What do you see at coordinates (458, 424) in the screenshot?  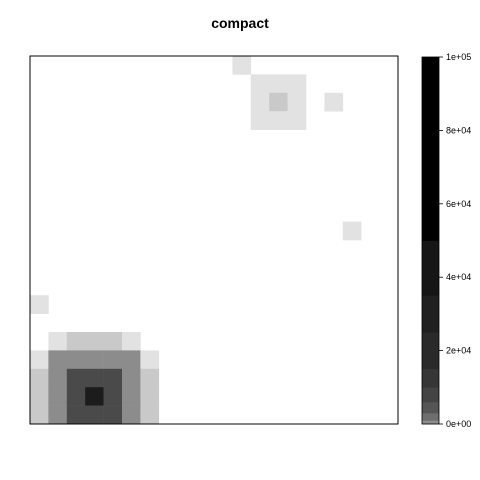 I see `colorbar-tick-label: 0e+00` at bounding box center [458, 424].